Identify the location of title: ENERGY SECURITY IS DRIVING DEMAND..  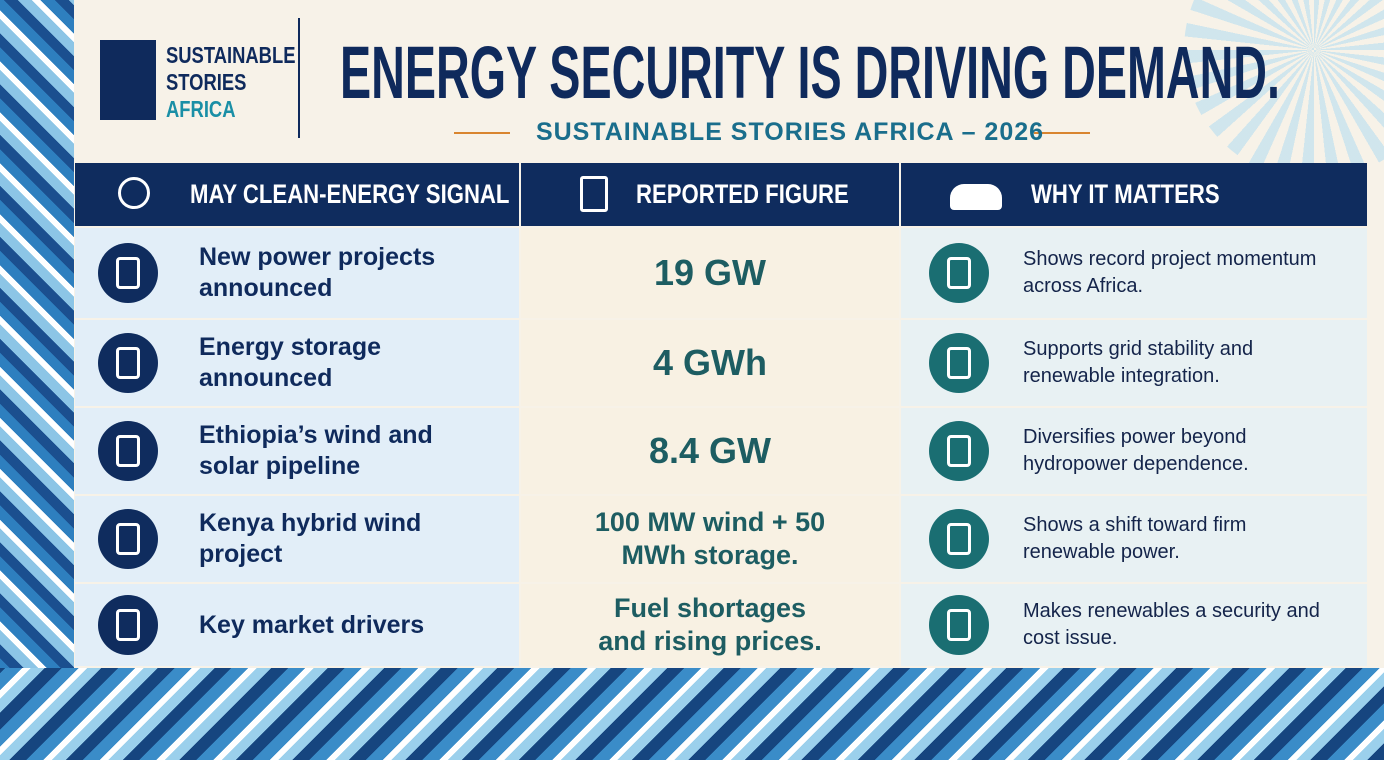
(810, 70).